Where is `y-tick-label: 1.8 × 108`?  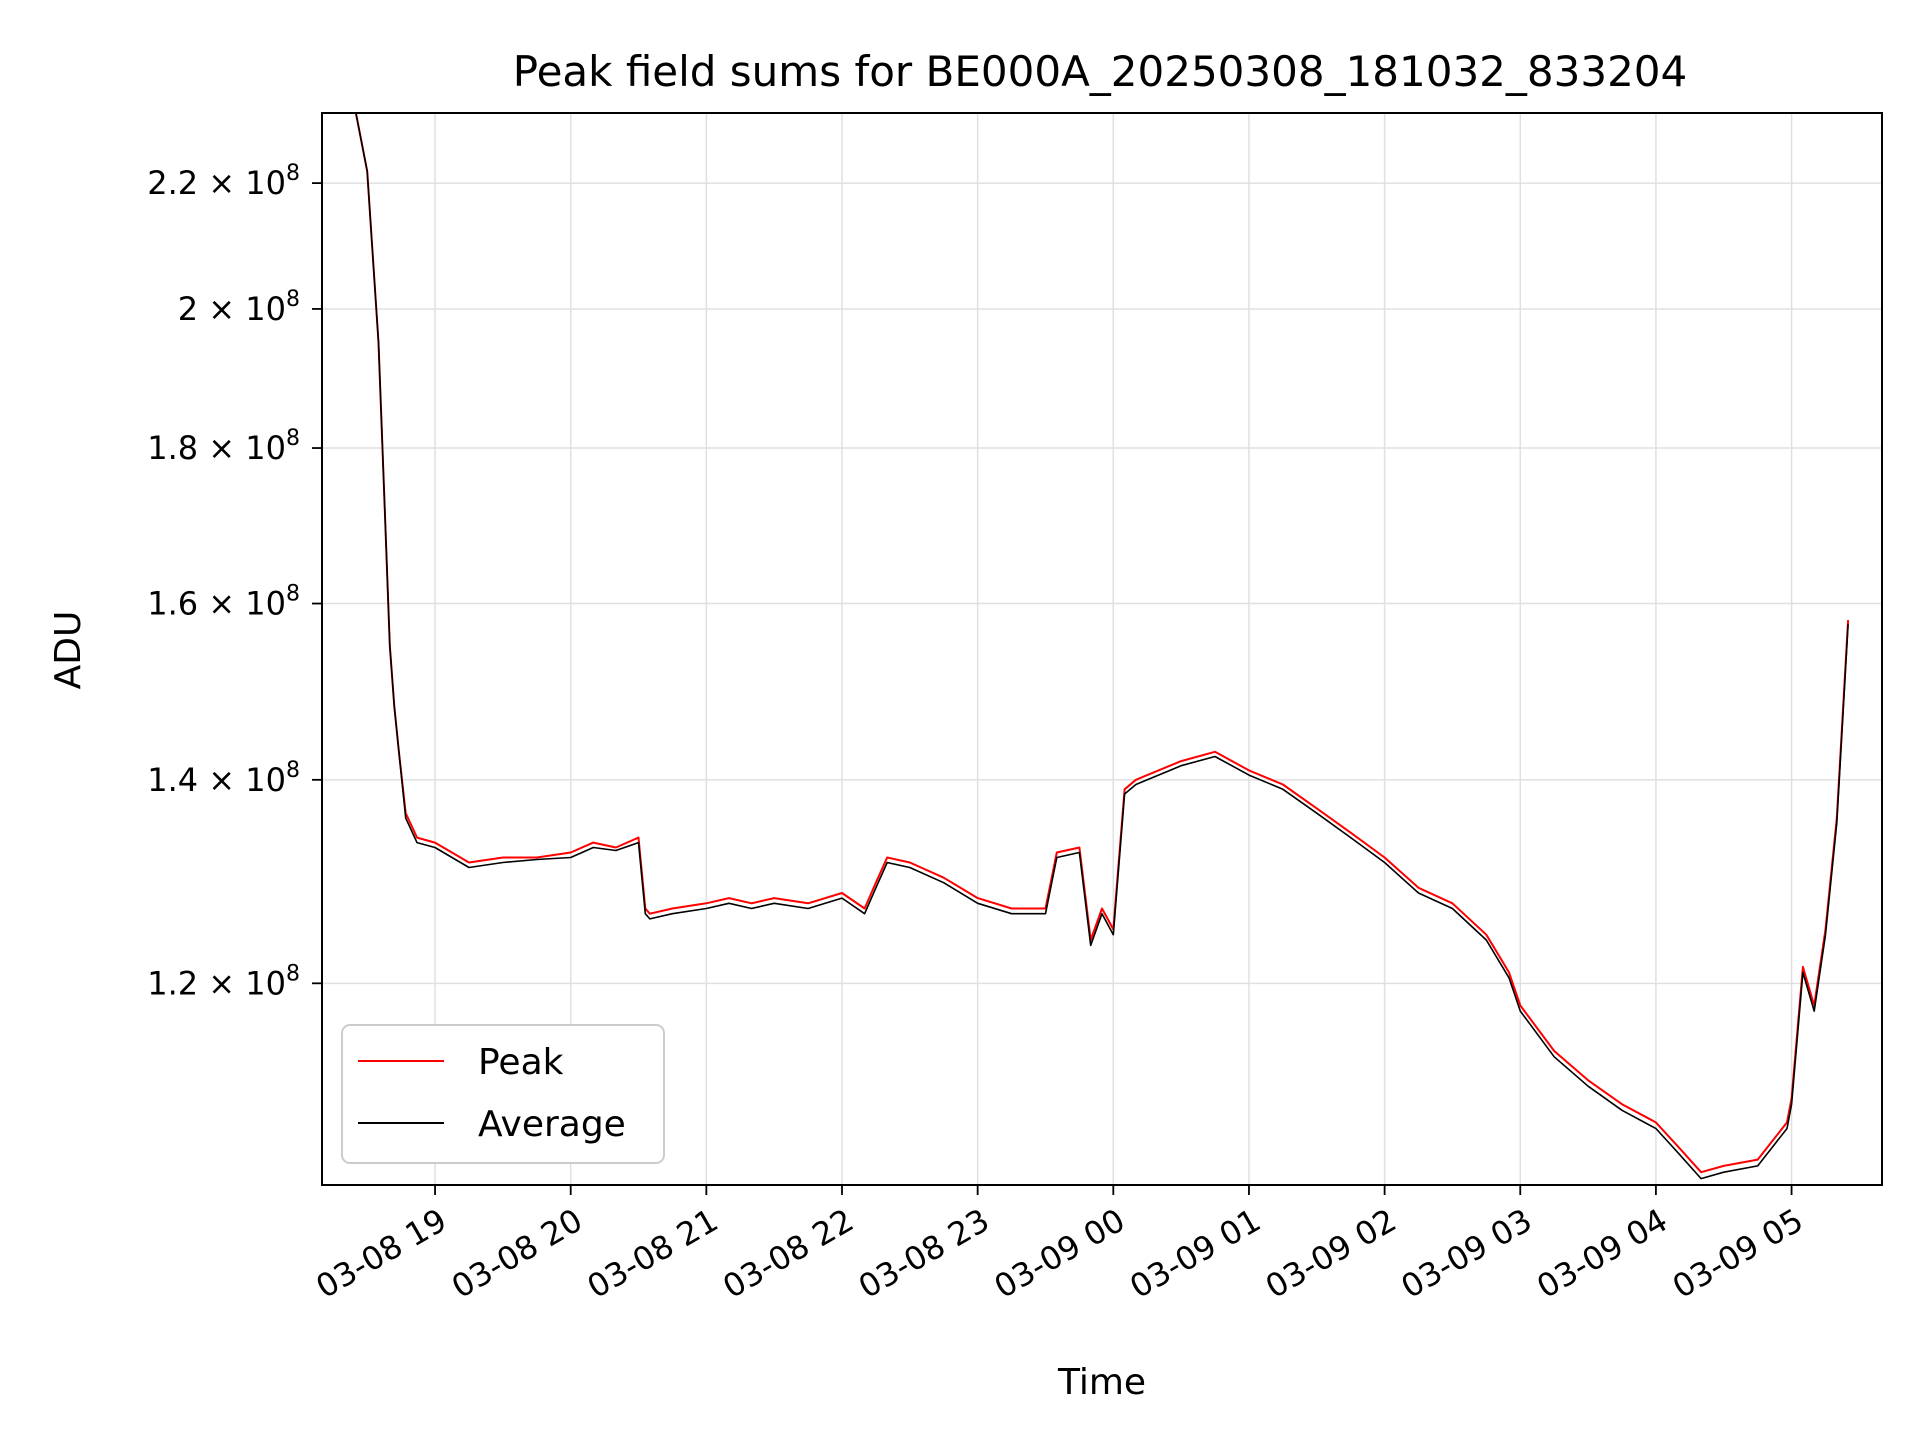 y-tick-label: 1.8 × 108 is located at coordinates (223, 446).